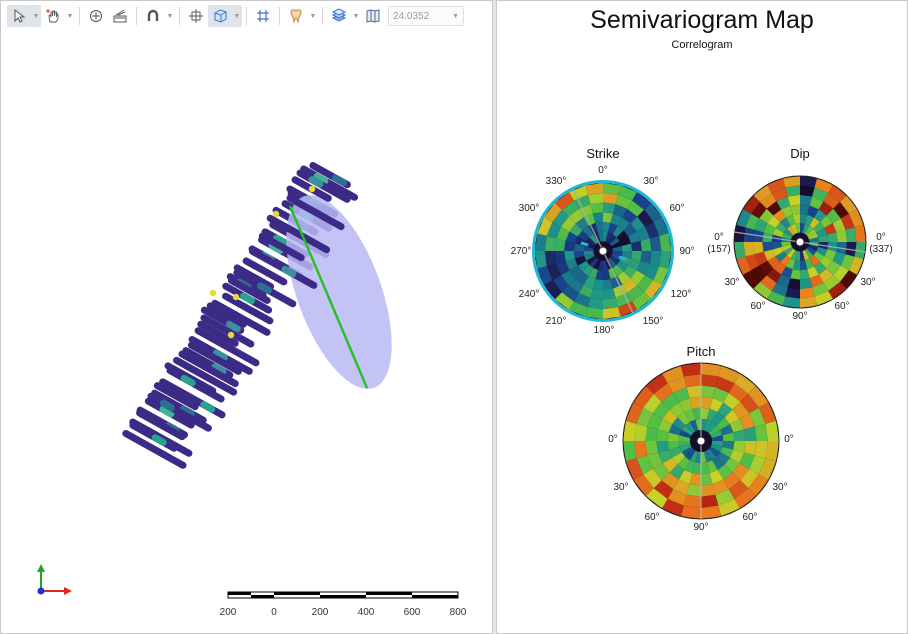 The height and width of the screenshot is (634, 908). What do you see at coordinates (800, 242) in the screenshot?
I see `dip-polar-plot` at bounding box center [800, 242].